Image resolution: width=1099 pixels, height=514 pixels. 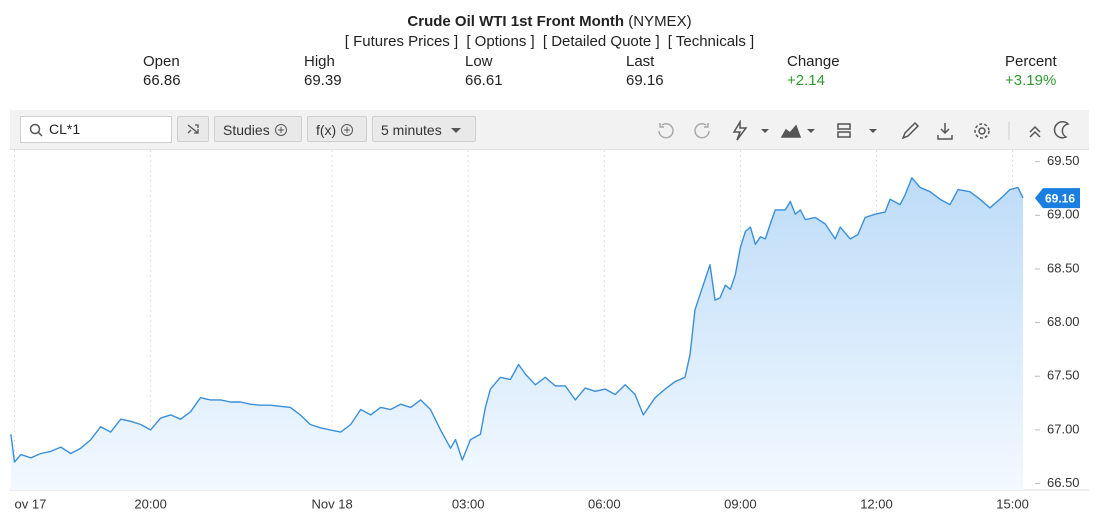 What do you see at coordinates (1063, 375) in the screenshot?
I see `y-tick-label: 67.50` at bounding box center [1063, 375].